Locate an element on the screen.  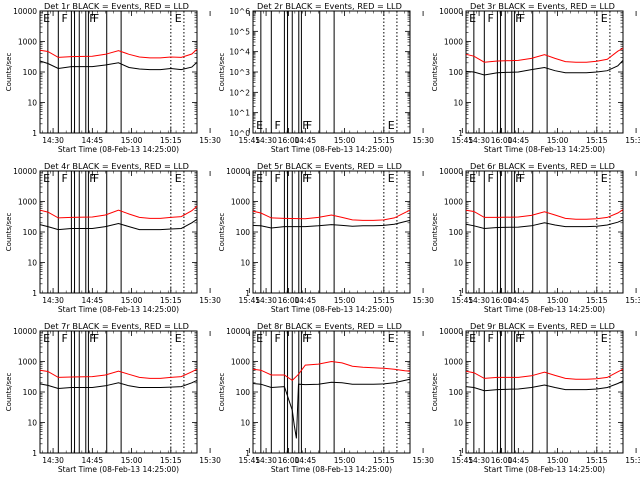
y-tick-label: 10^2 is located at coordinates (239, 92).